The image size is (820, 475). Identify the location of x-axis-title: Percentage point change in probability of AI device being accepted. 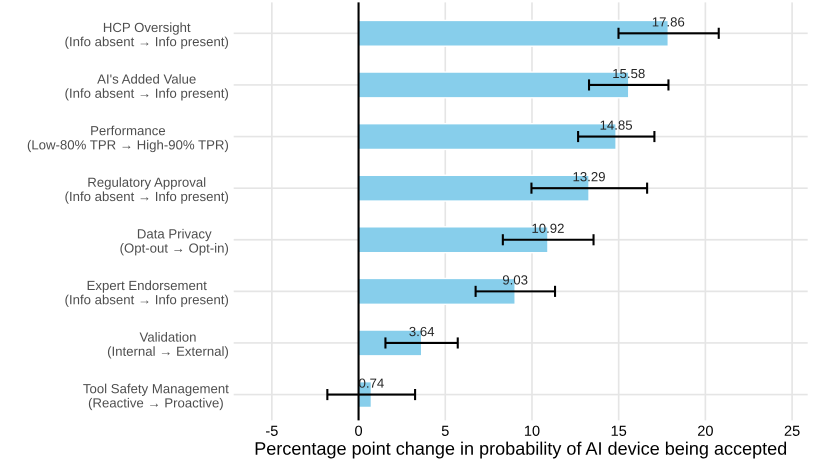
(521, 450).